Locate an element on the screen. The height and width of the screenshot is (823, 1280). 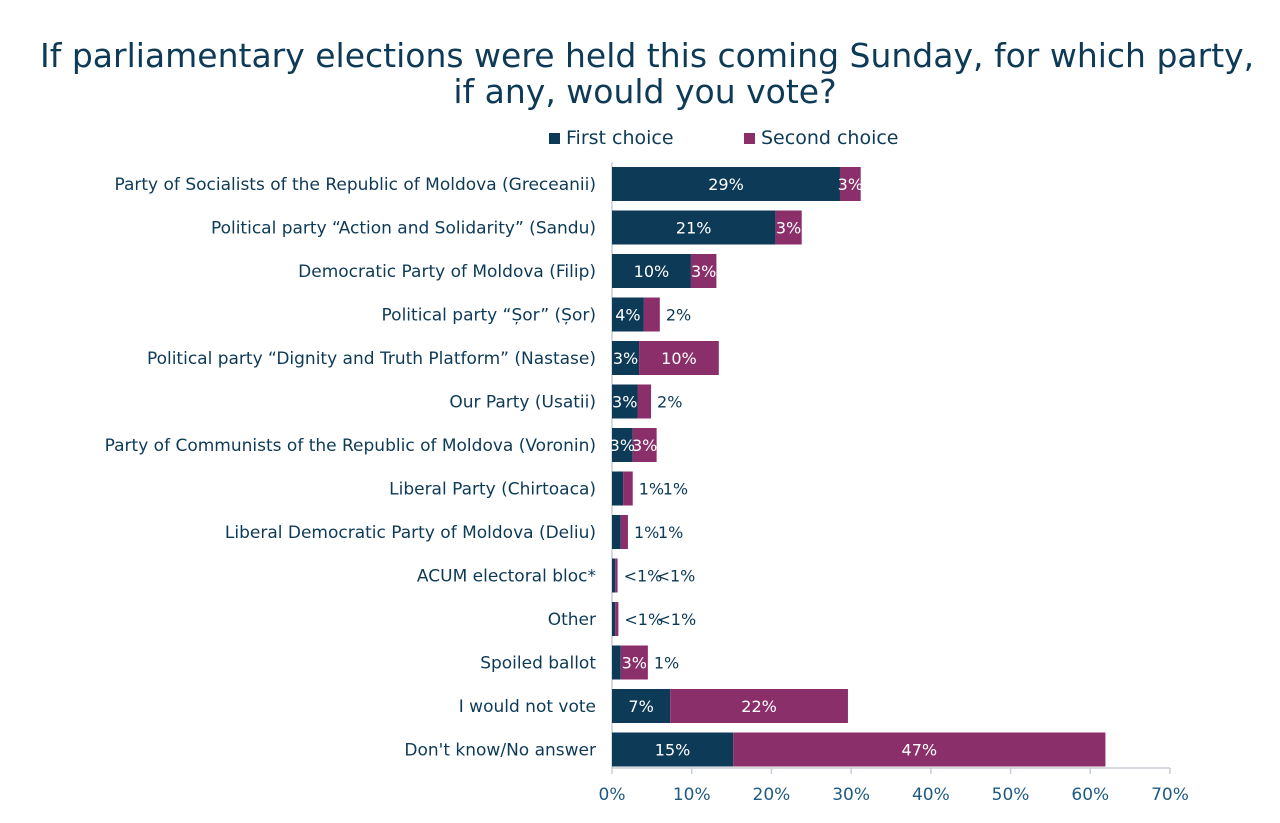
x-tick-label: 40% is located at coordinates (931, 795).